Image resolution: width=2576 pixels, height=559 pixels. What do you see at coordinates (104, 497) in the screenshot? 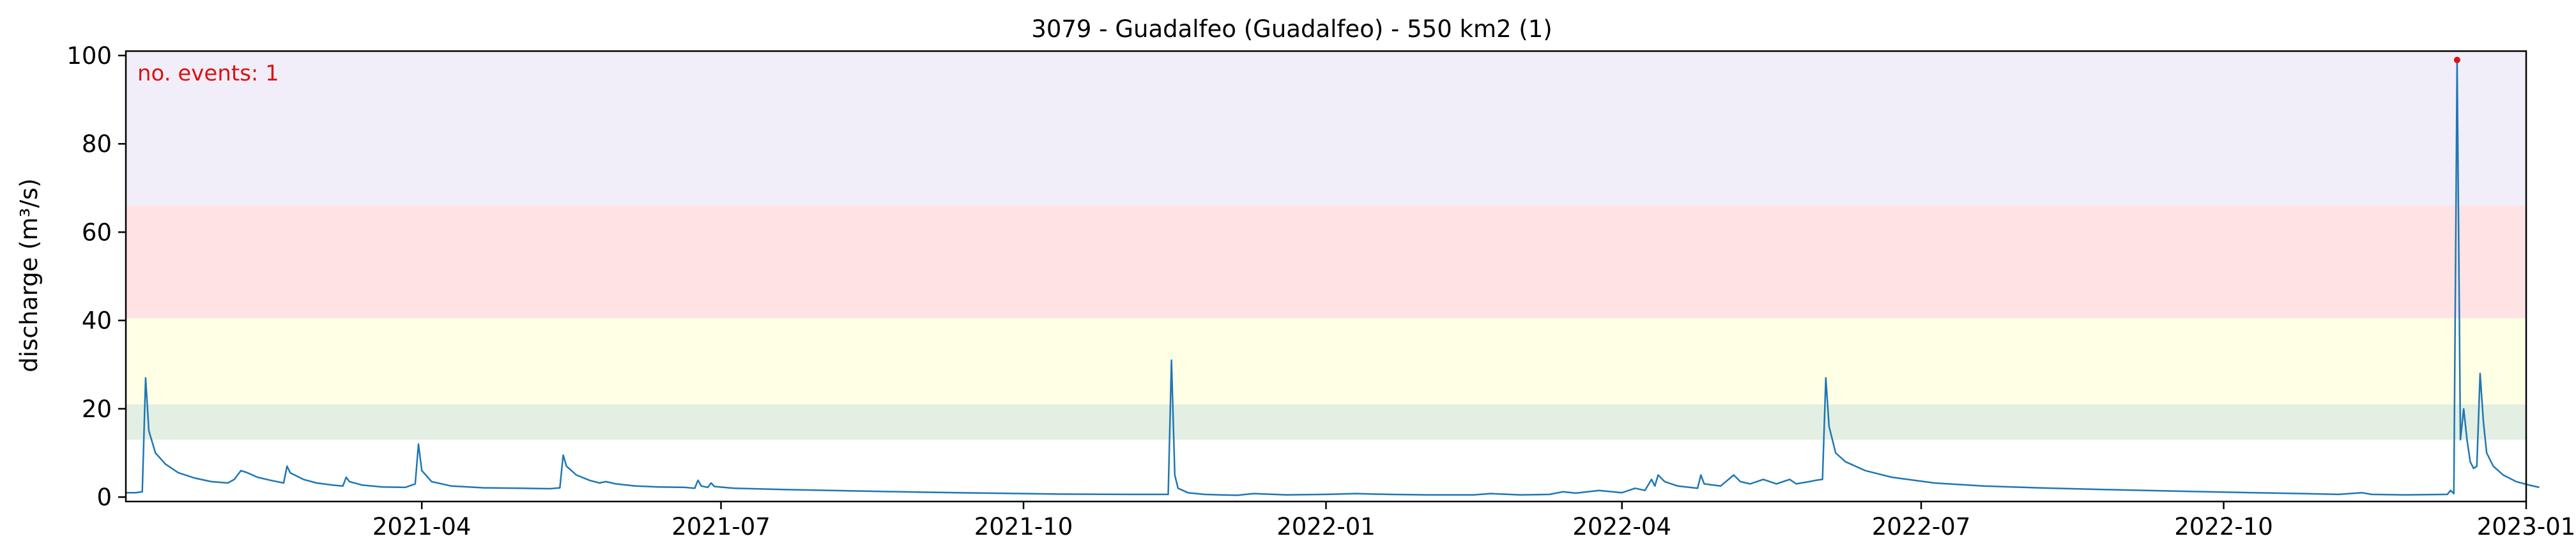
I see `y-tick-label: 0` at bounding box center [104, 497].